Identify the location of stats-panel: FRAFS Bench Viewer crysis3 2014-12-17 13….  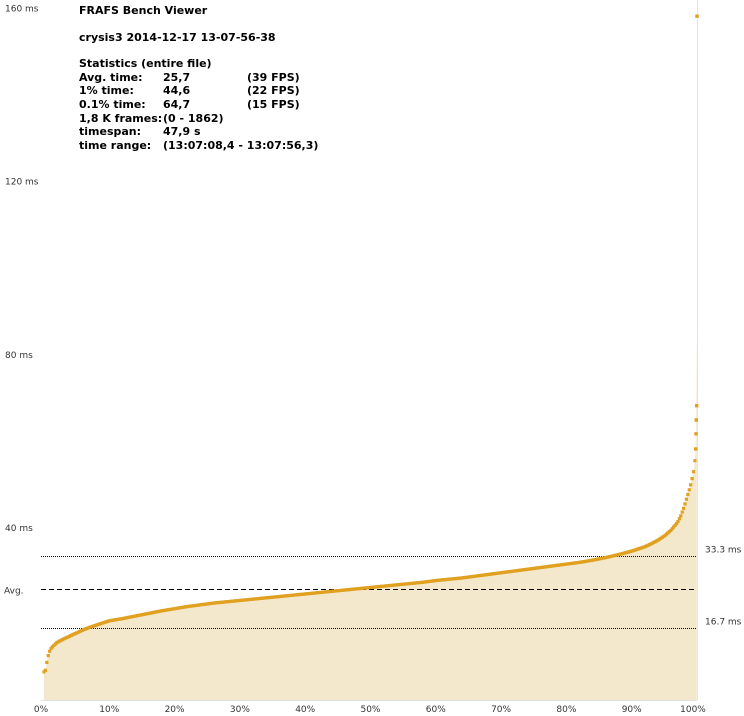
(198, 78).